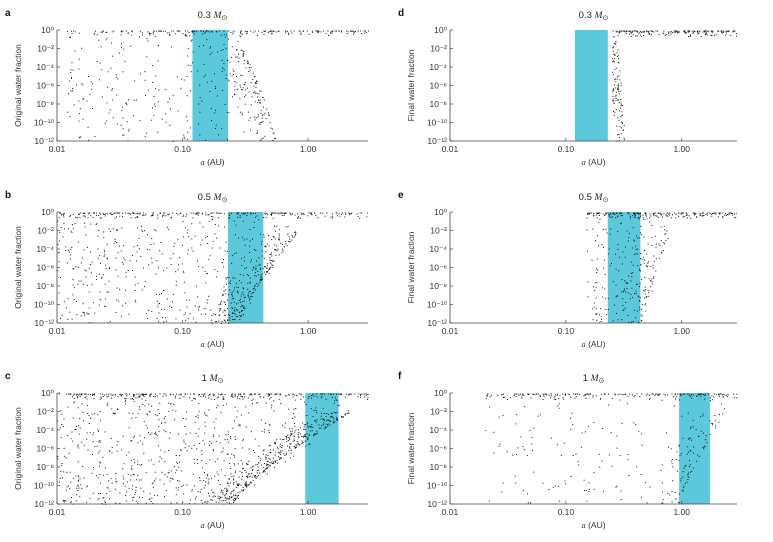 The width and height of the screenshot is (773, 542). What do you see at coordinates (182, 512) in the screenshot?
I see `x-tick-label: 0.10` at bounding box center [182, 512].